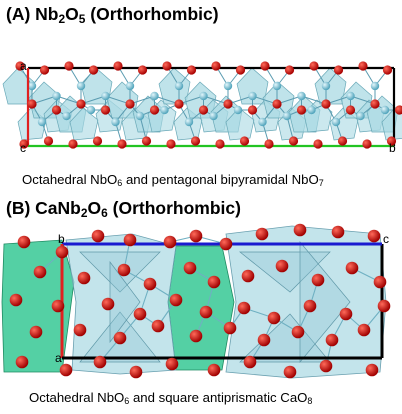 The height and width of the screenshot is (414, 402). Describe the element at coordinates (154, 14) in the screenshot. I see `panel-a-phase: (Orthorhombic)` at that location.